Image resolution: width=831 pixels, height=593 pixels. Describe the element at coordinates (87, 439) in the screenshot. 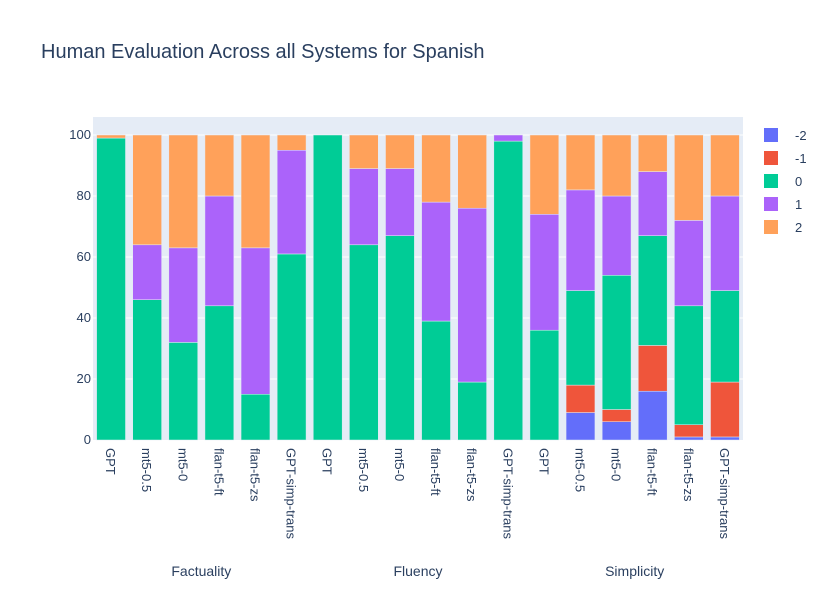

I see `y-tick-label: 0` at that location.